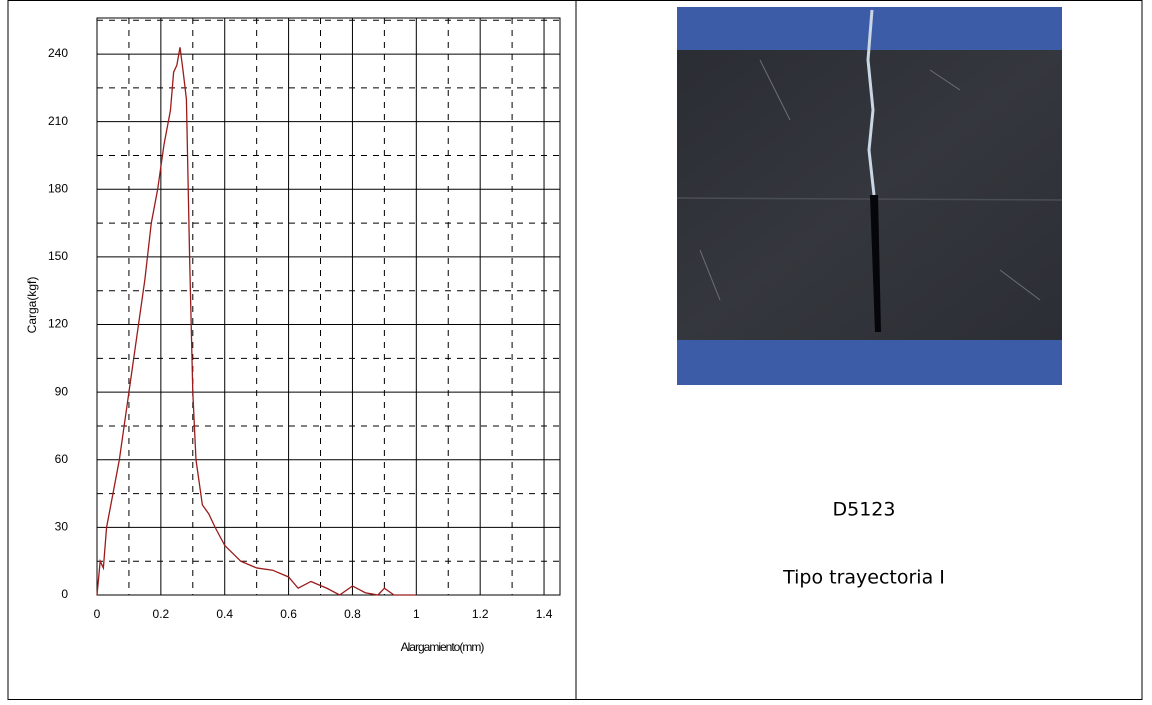 This screenshot has height=705, width=1152. Describe the element at coordinates (62, 527) in the screenshot. I see `y-tick-label: 30` at that location.